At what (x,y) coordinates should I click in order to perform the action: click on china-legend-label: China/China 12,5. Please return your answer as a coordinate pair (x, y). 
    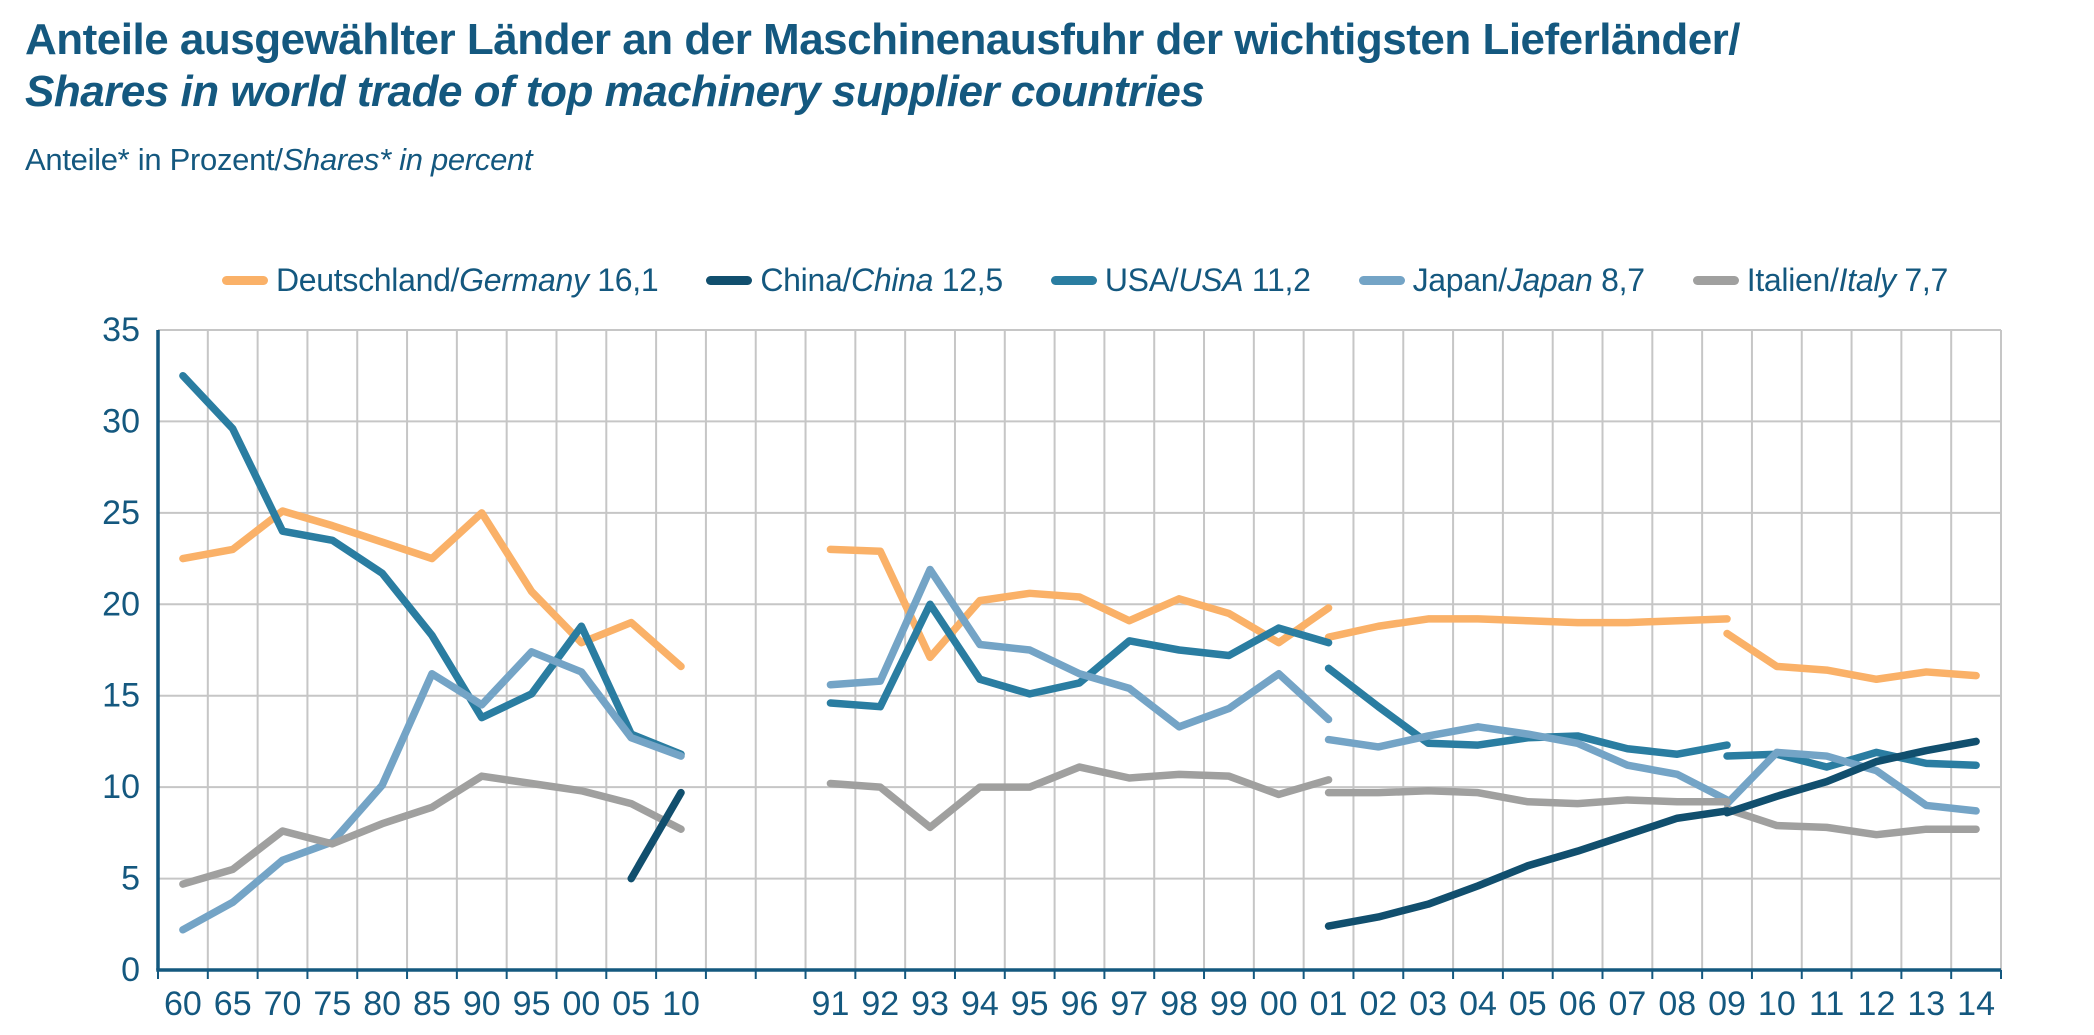
    Looking at the image, I should click on (881, 280).